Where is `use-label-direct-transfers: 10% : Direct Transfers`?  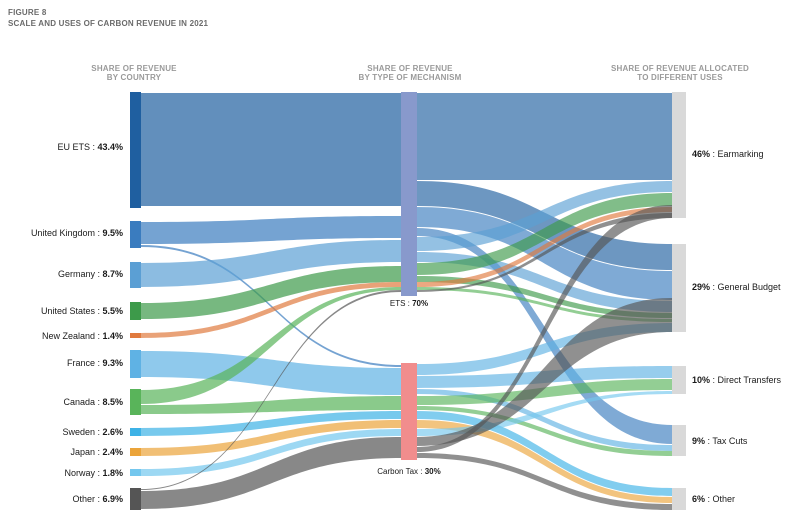
use-label-direct-transfers: 10% : Direct Transfers is located at coordinates (737, 380).